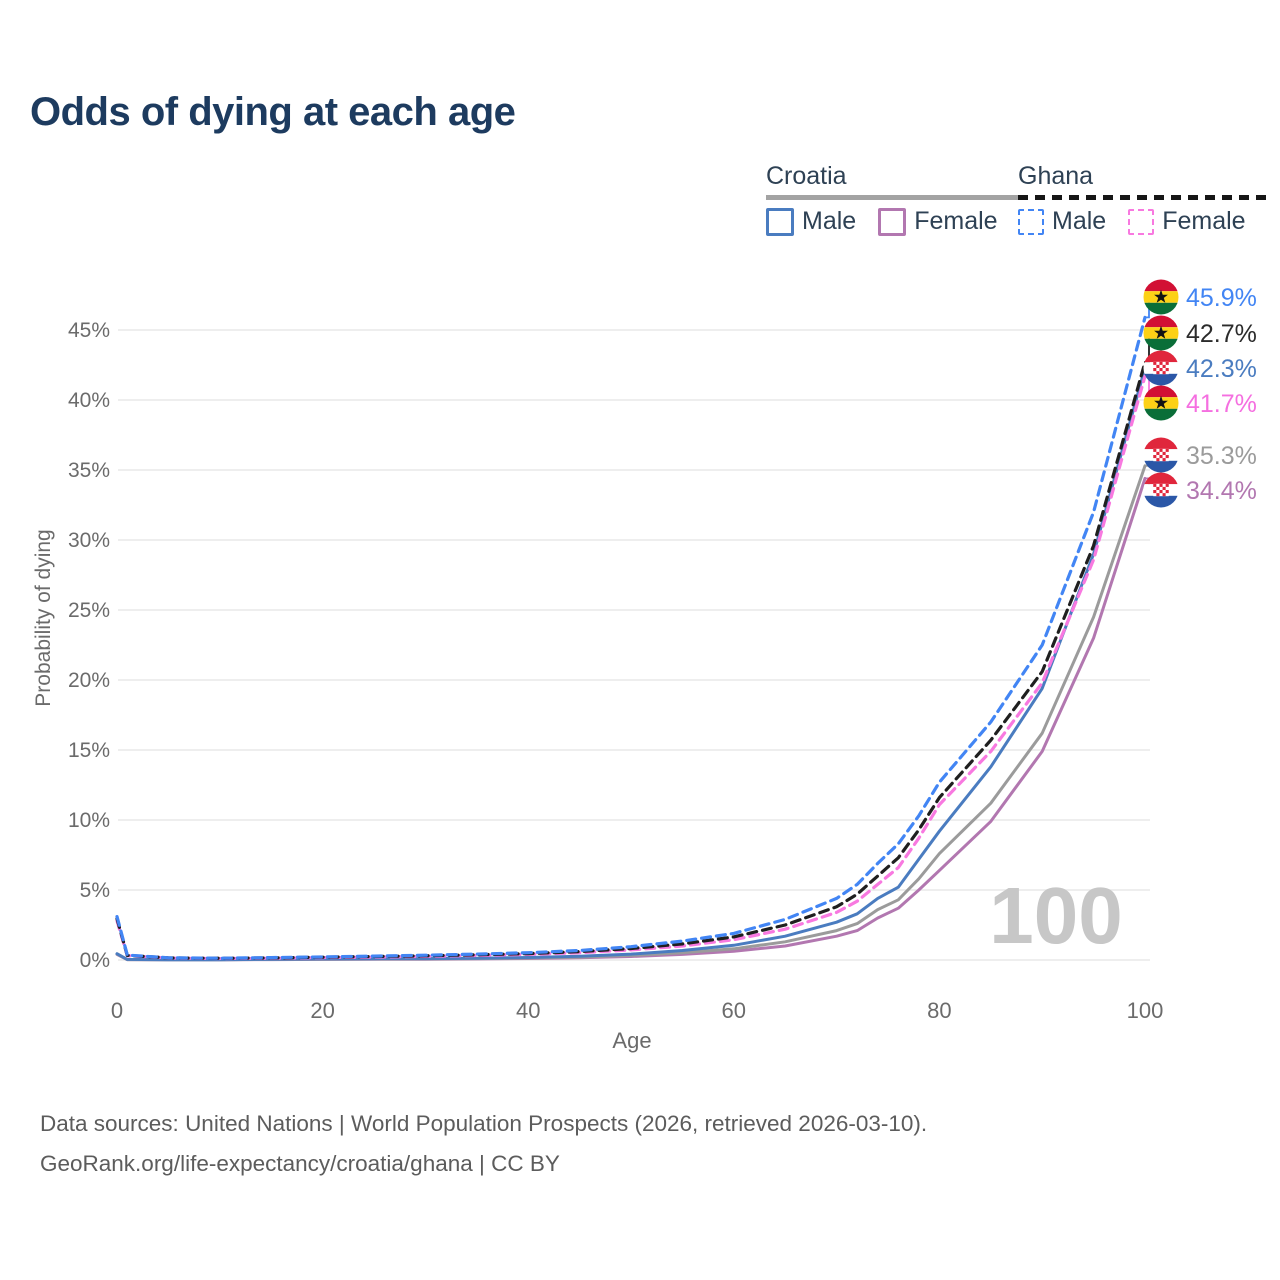 Image resolution: width=1280 pixels, height=1280 pixels. I want to click on y-tick-label: 40%, so click(89, 400).